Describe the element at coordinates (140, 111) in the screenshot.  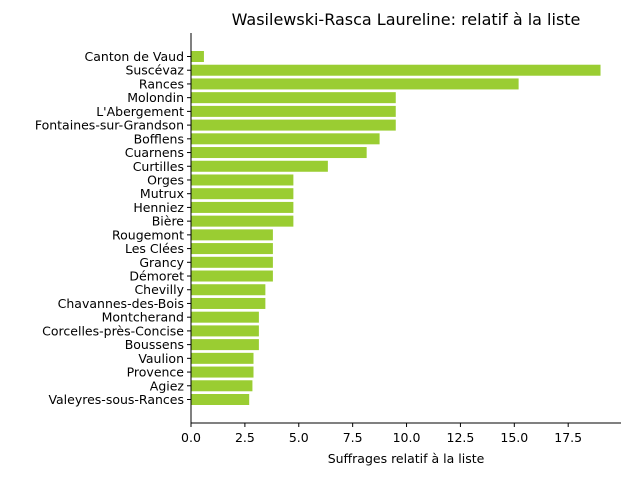
I see `category-label-4: L'Abergement` at that location.